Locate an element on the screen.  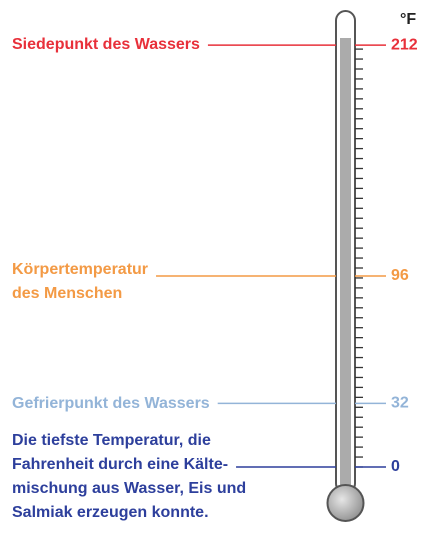
marker-value: 96 is located at coordinates (400, 275).